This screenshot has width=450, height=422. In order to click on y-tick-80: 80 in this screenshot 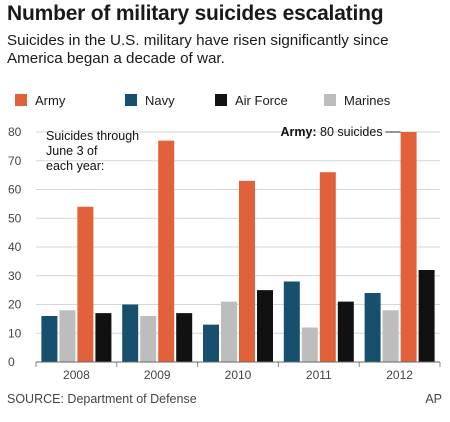, I will do `click(15, 132)`.